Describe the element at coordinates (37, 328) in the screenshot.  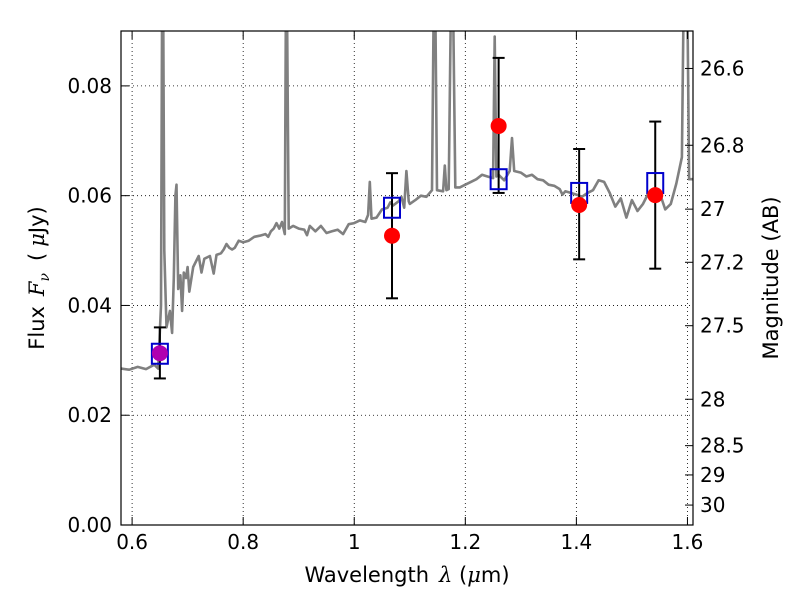
I see `y-axis-label-text: Flux` at that location.